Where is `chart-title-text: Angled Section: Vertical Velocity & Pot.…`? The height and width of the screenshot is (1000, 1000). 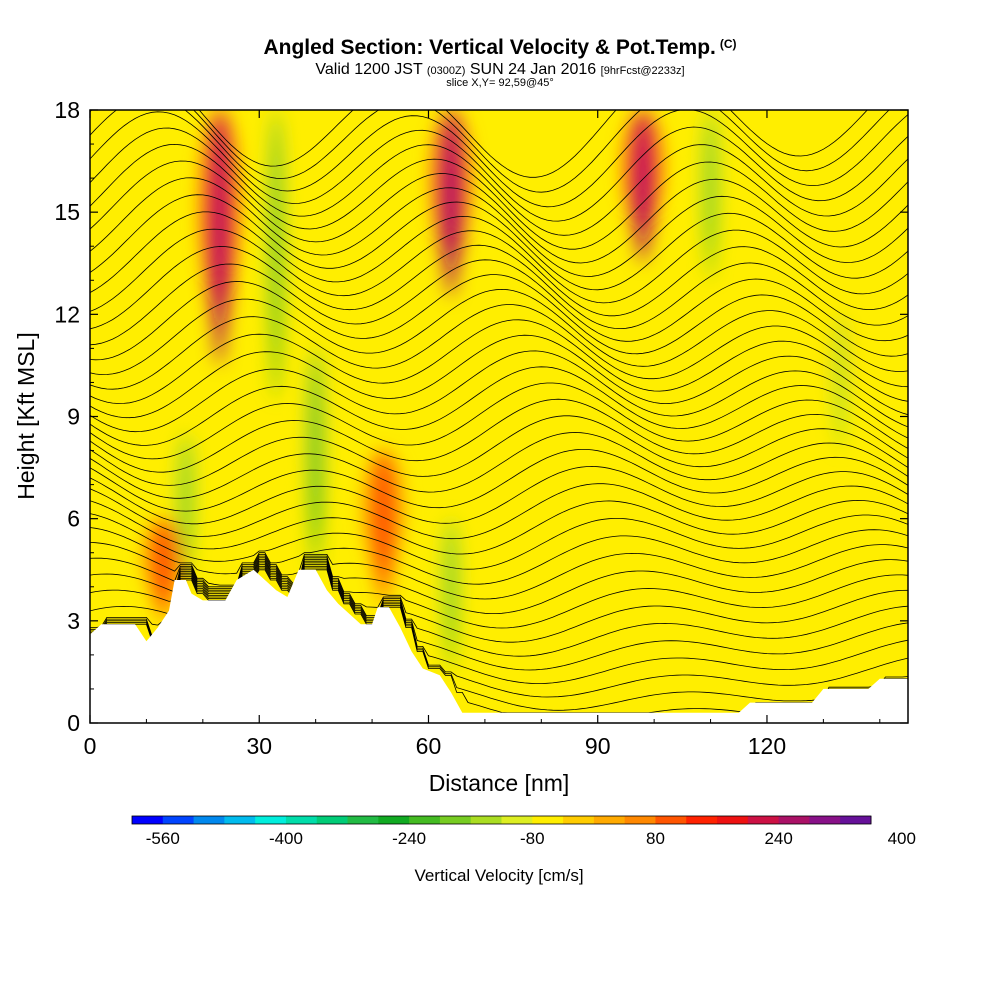
chart-title-text: Angled Section: Vertical Velocity & Pot.… is located at coordinates (489, 47).